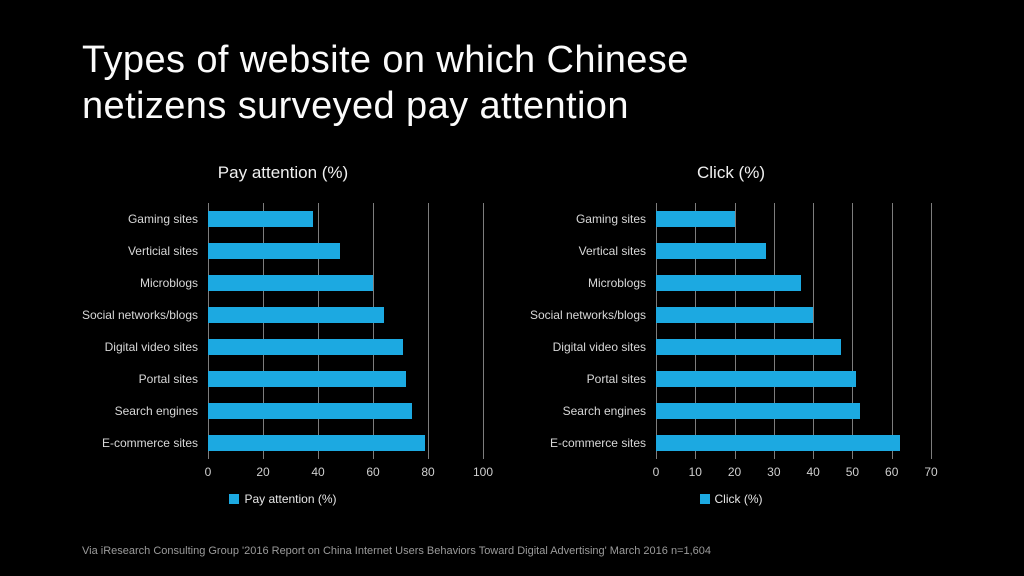 The image size is (1024, 576). What do you see at coordinates (483, 472) in the screenshot?
I see `axis-tick-label: 100` at bounding box center [483, 472].